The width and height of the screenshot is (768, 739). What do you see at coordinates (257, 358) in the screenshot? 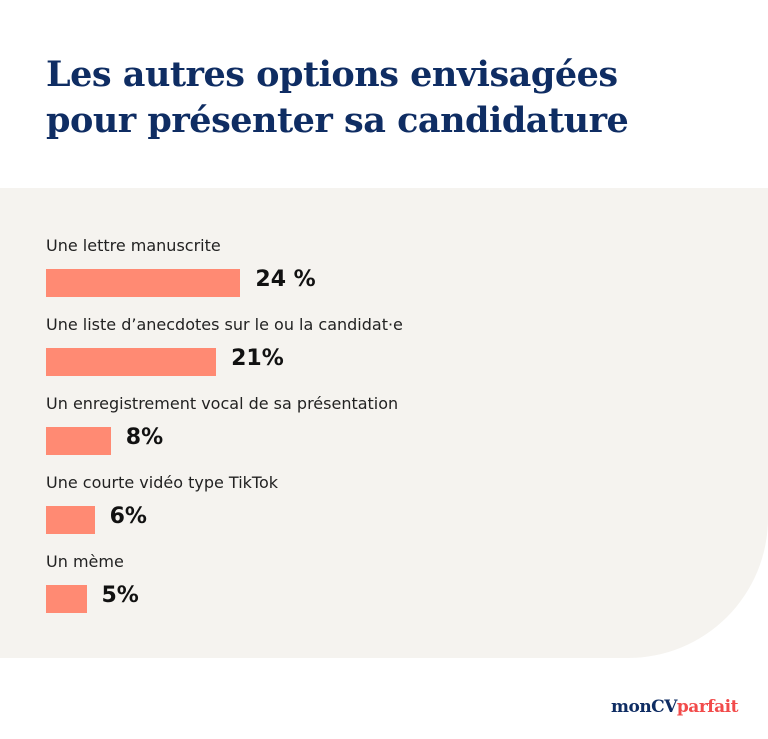
I see `data-label: 21%` at bounding box center [257, 358].